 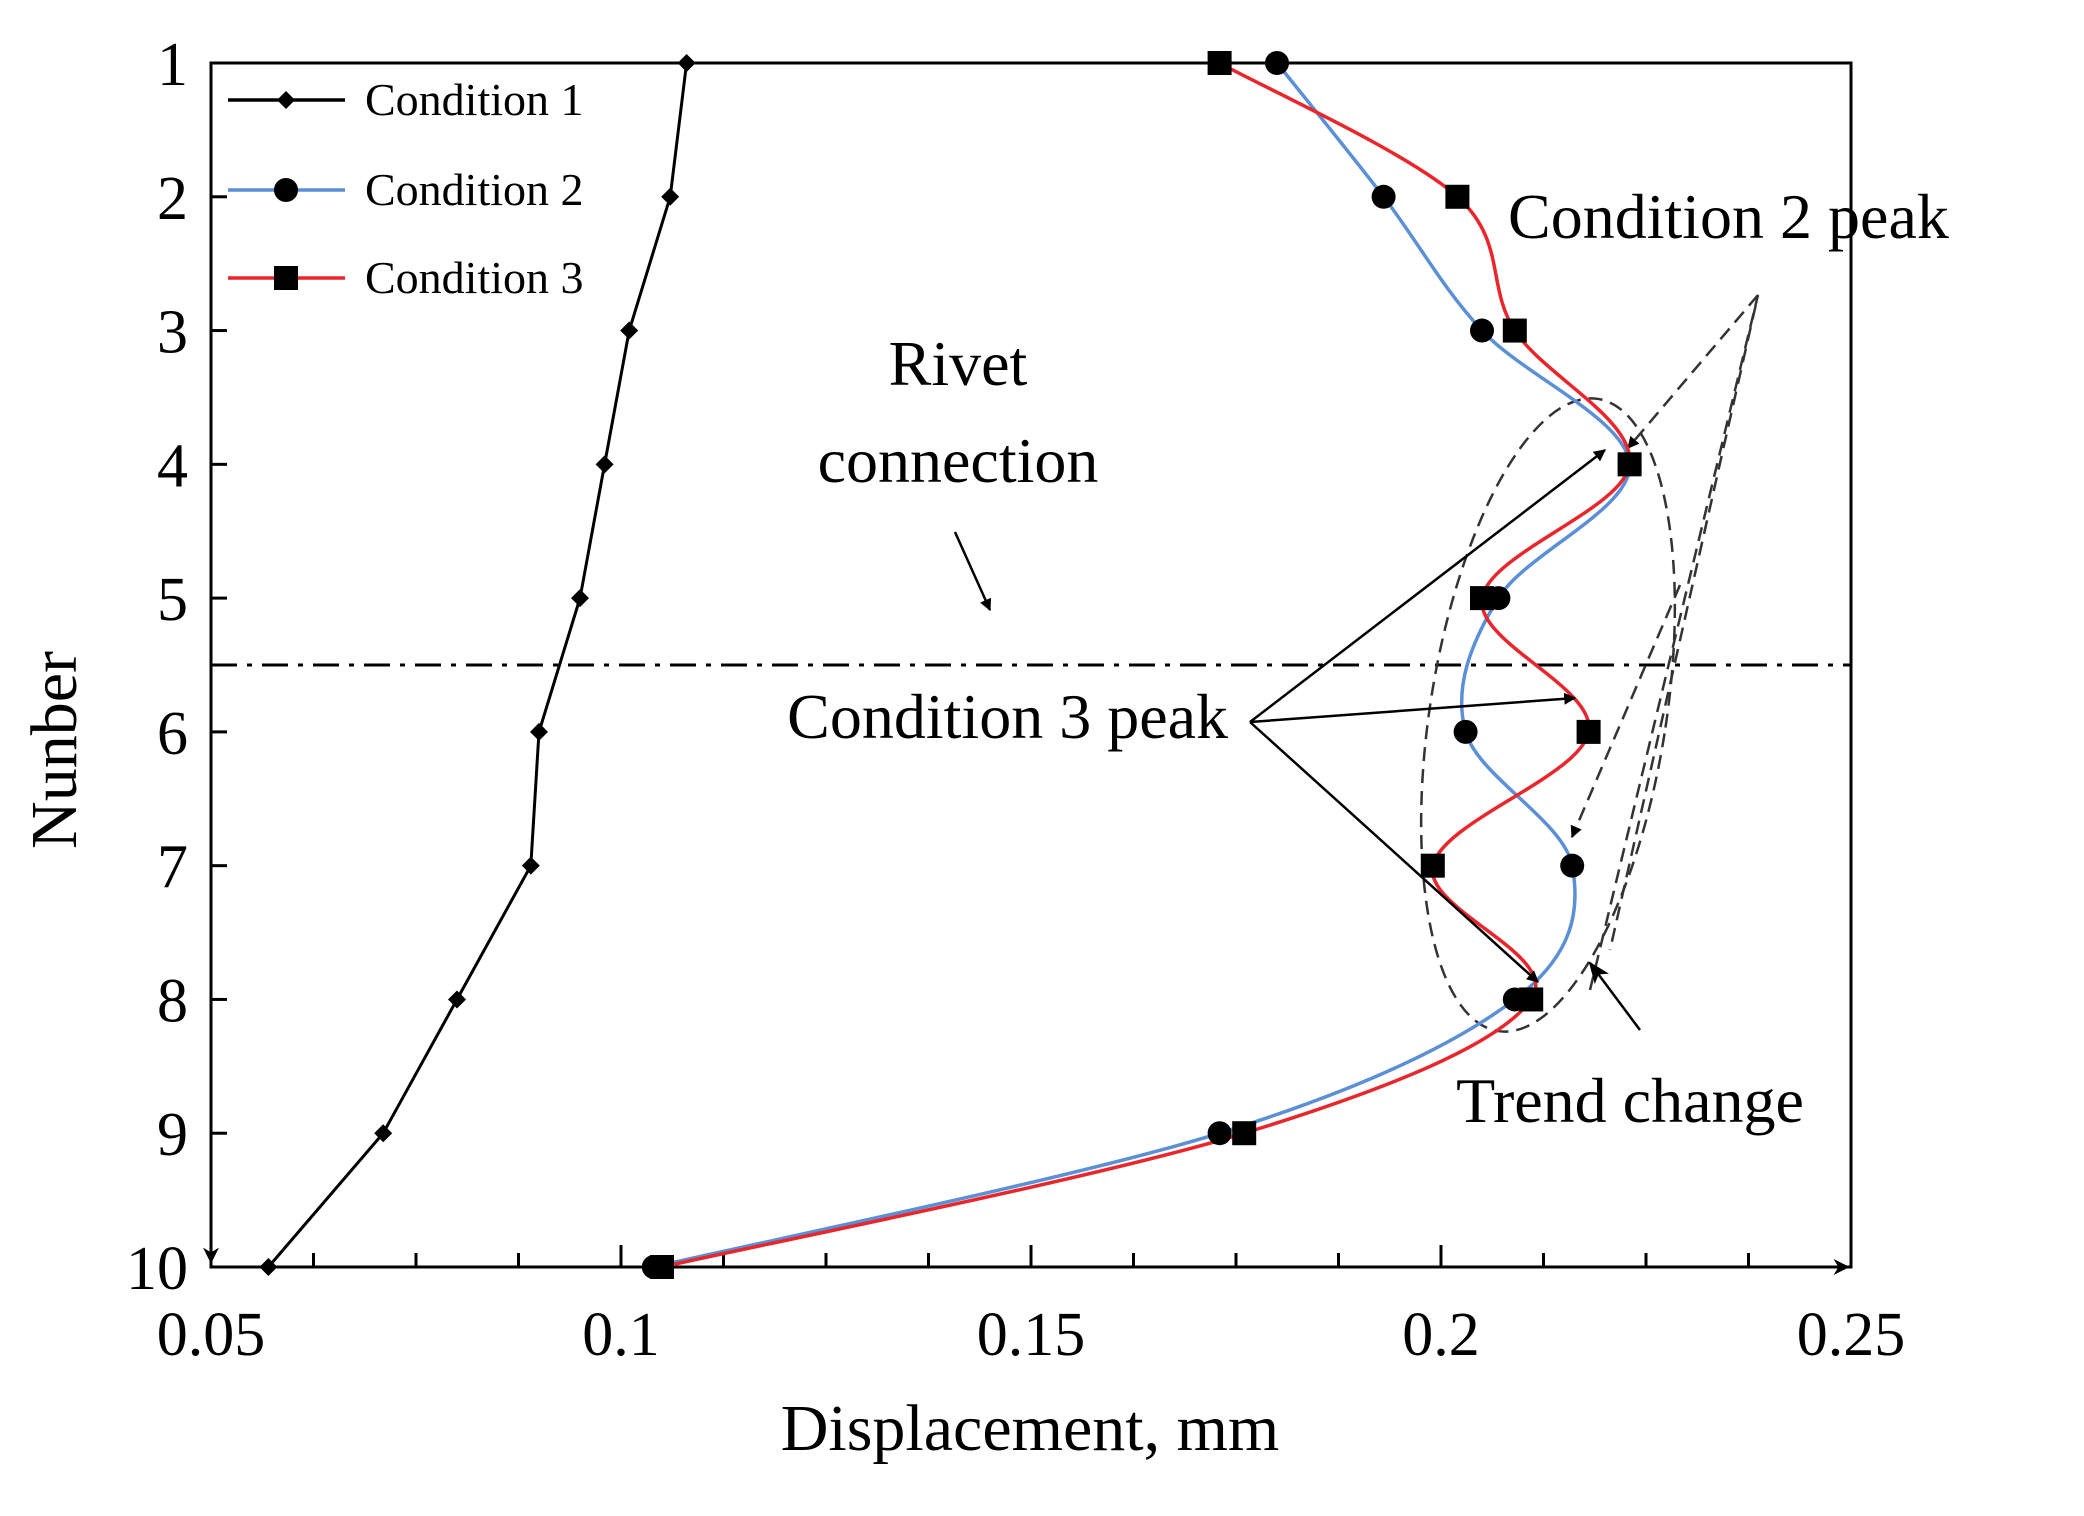 I want to click on legend-label-condition-2: Condition 2, so click(x=474, y=189).